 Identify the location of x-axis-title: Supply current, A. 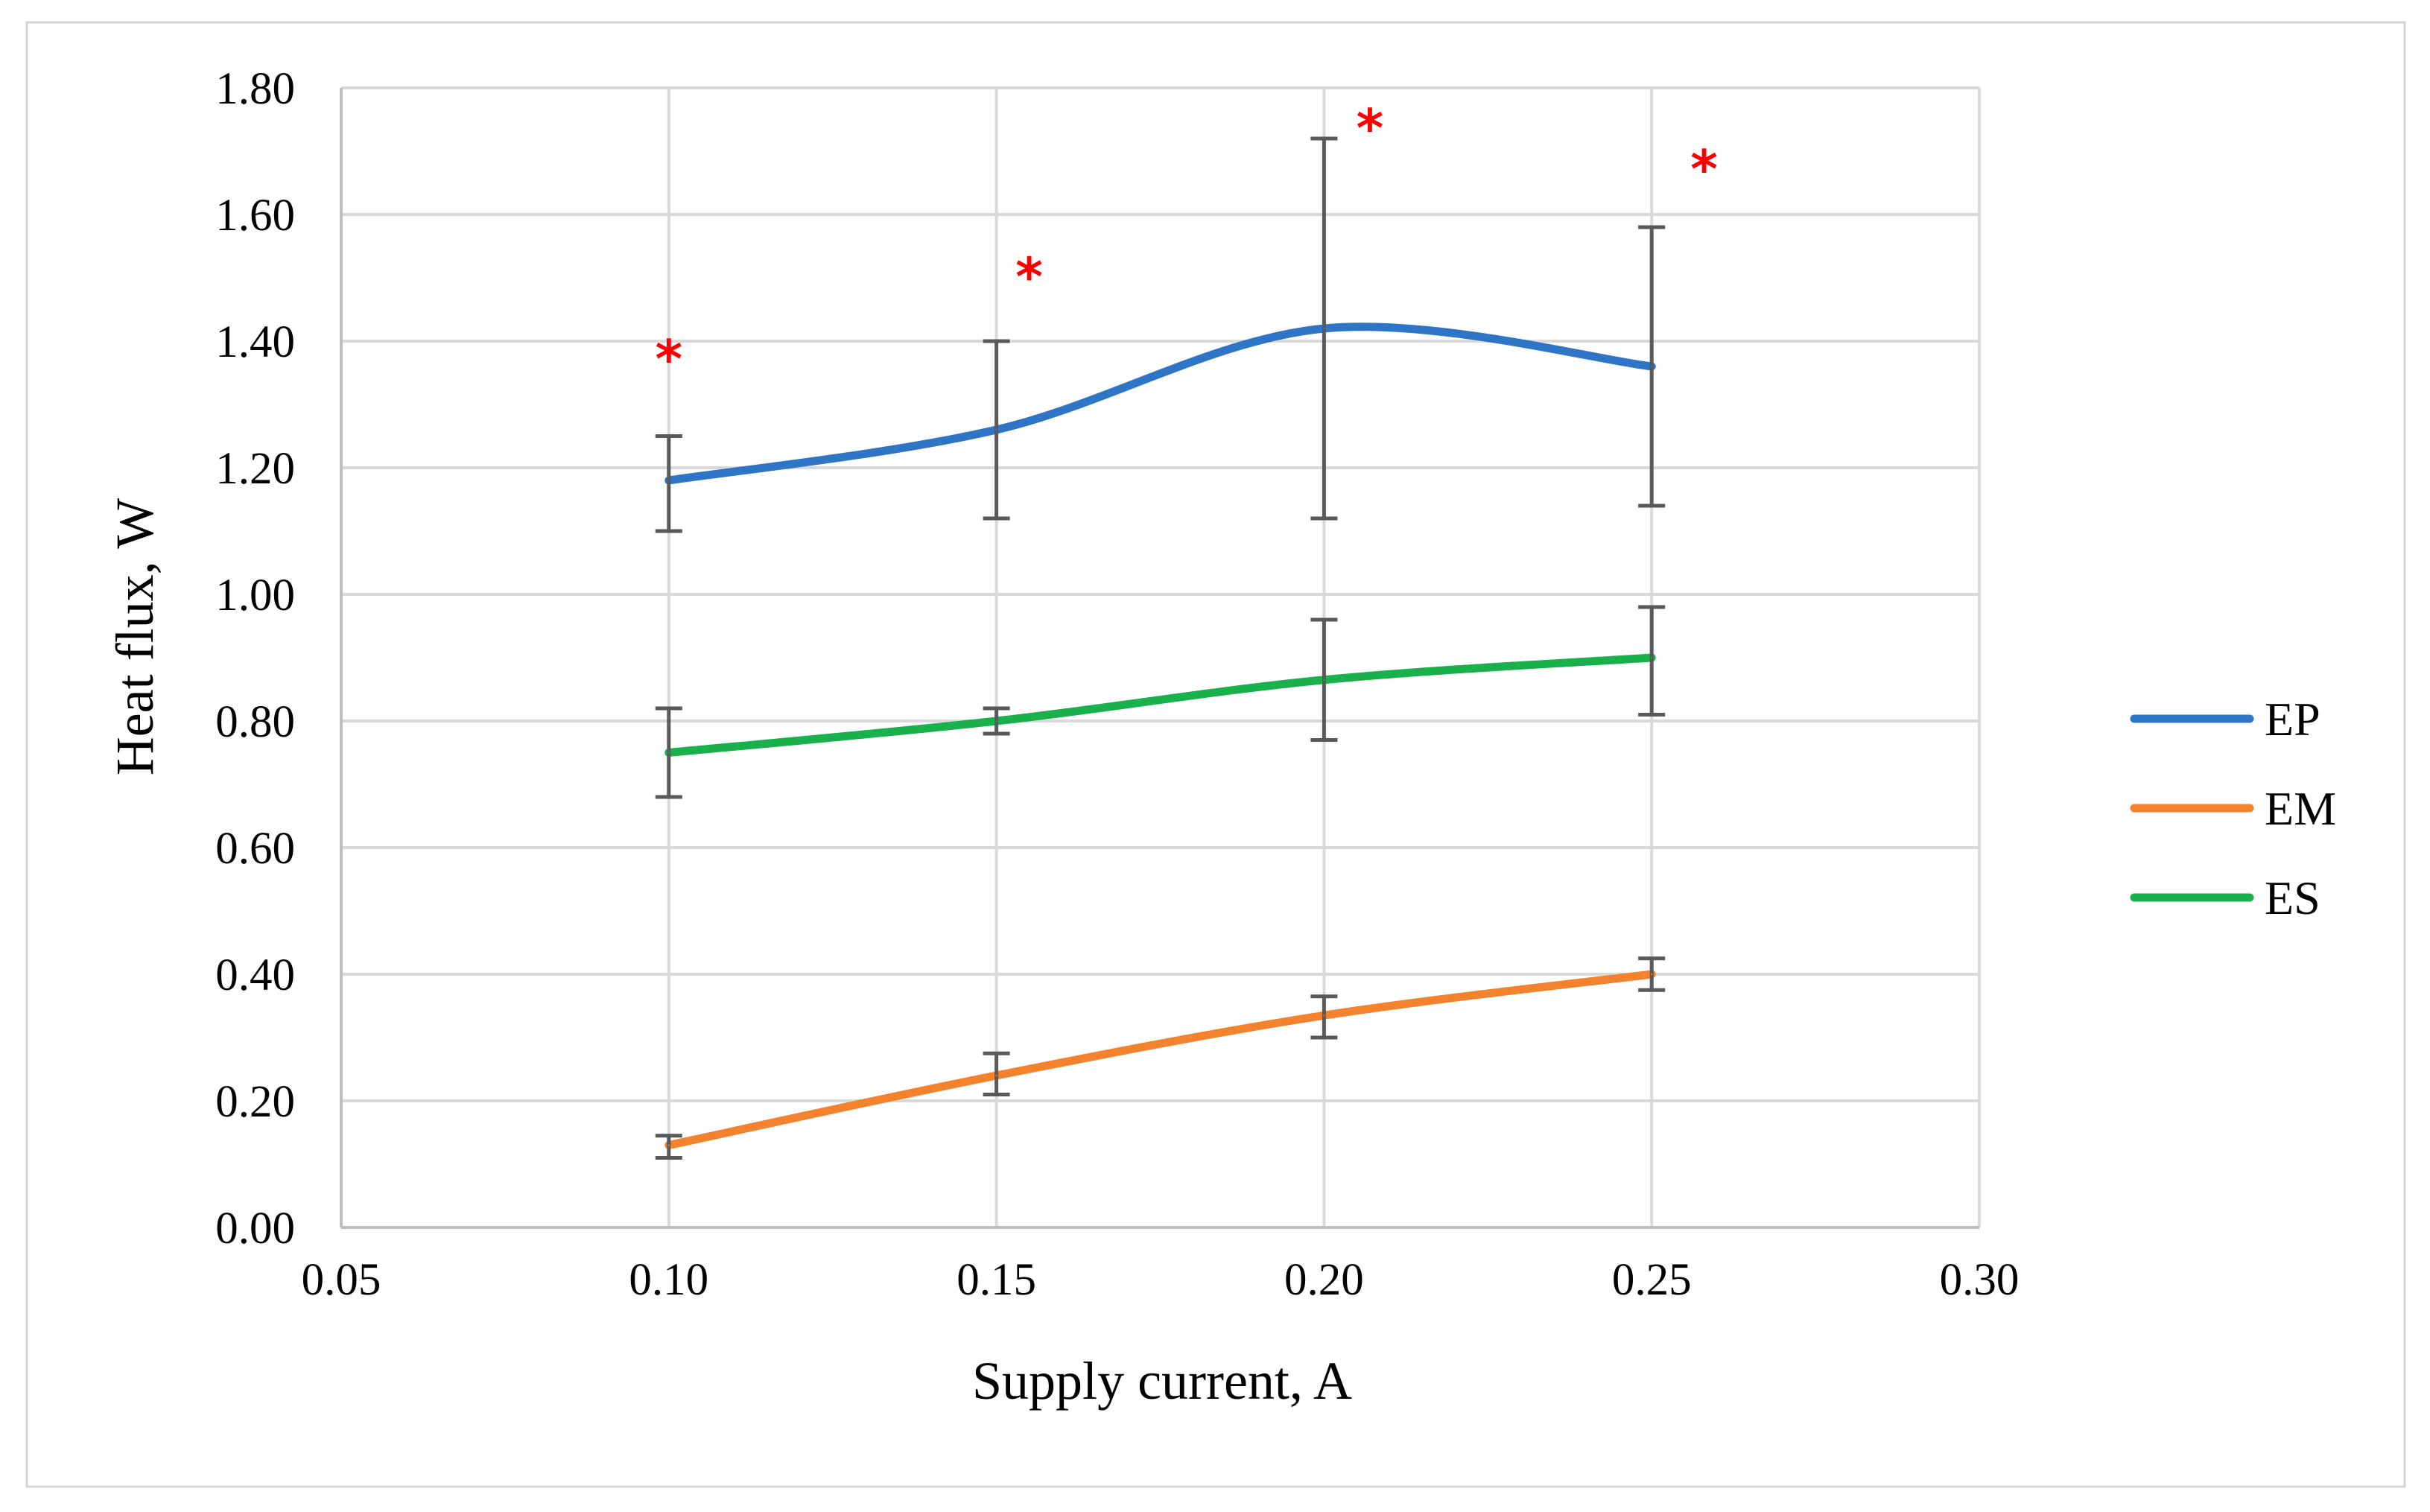
(1162, 1381).